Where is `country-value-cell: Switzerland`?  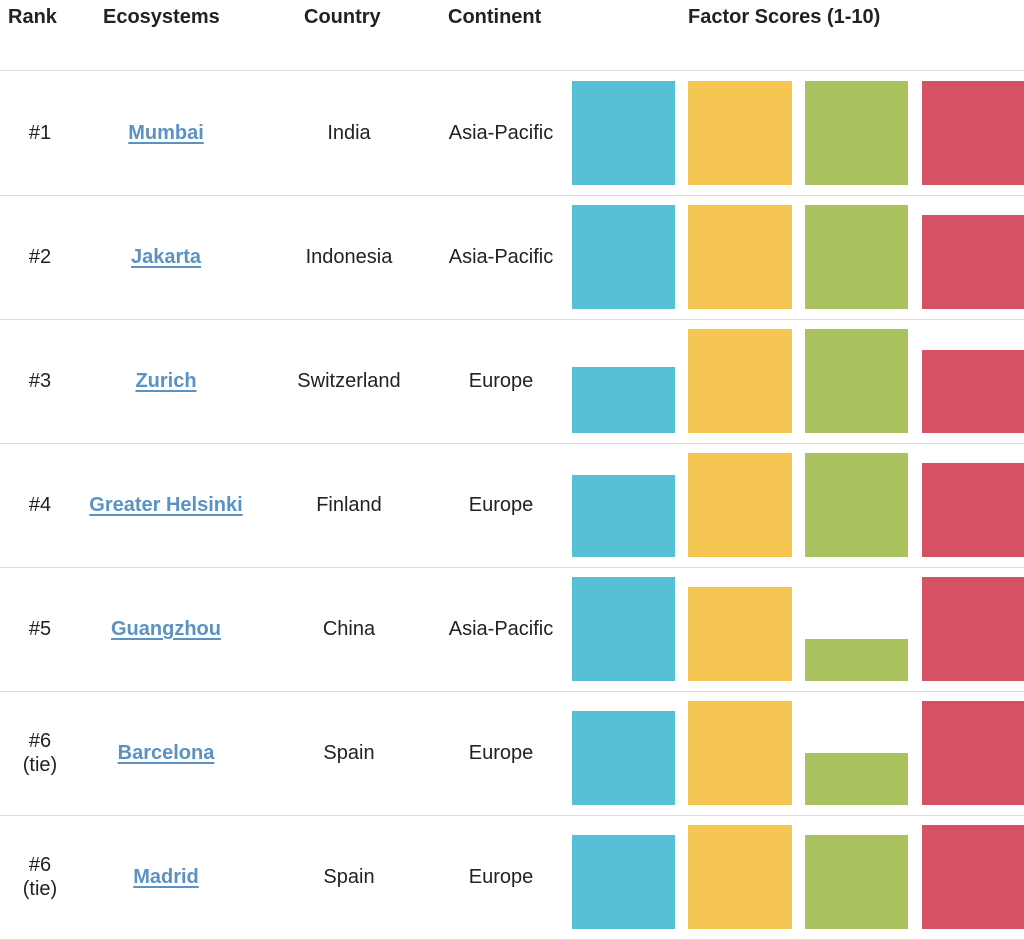
country-value-cell: Switzerland is located at coordinates (349, 381).